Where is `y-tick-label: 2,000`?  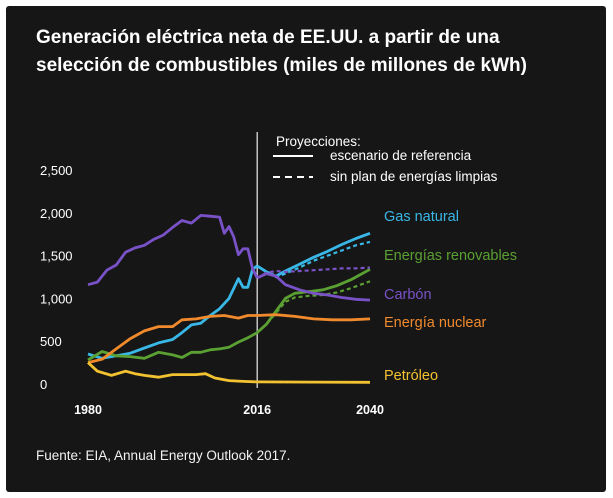 y-tick-label: 2,000 is located at coordinates (56, 213).